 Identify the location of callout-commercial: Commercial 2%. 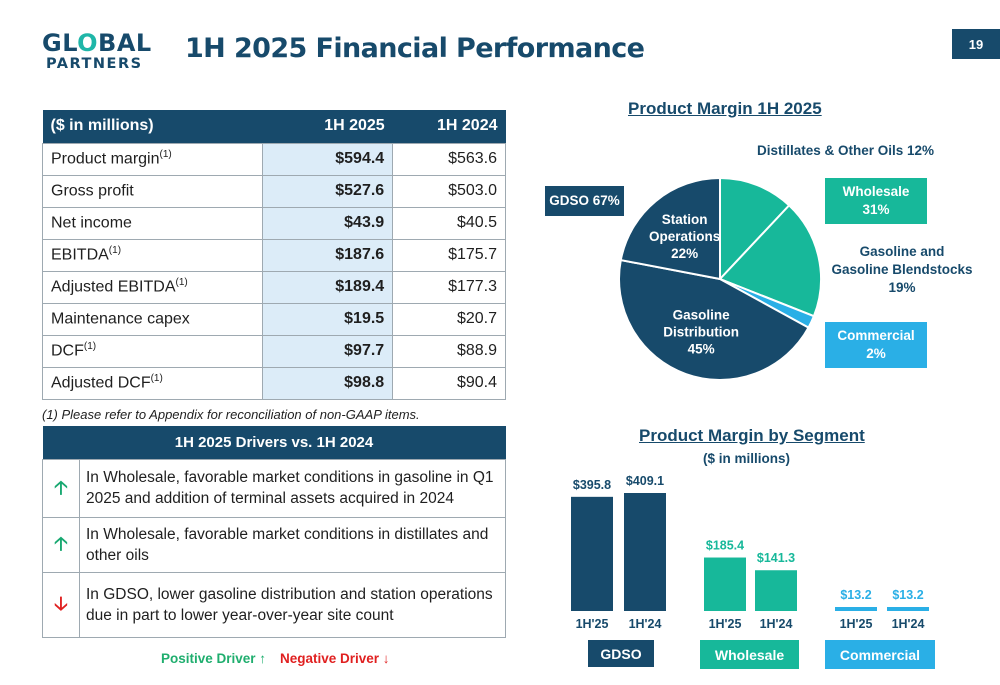
(876, 345).